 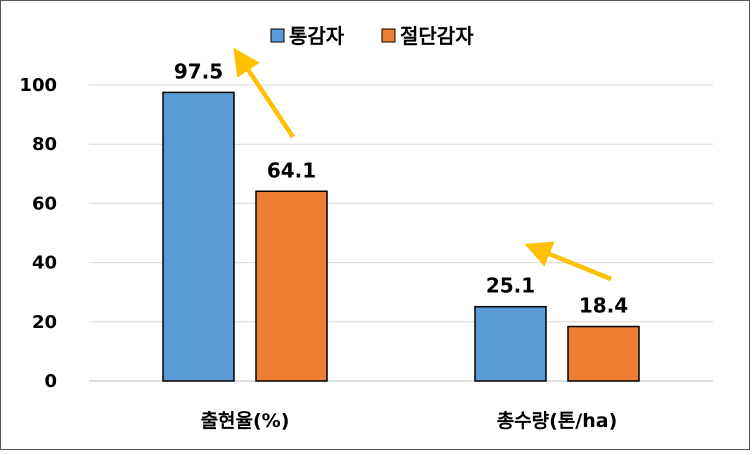 I want to click on y-tick-label: 60, so click(x=44, y=203).